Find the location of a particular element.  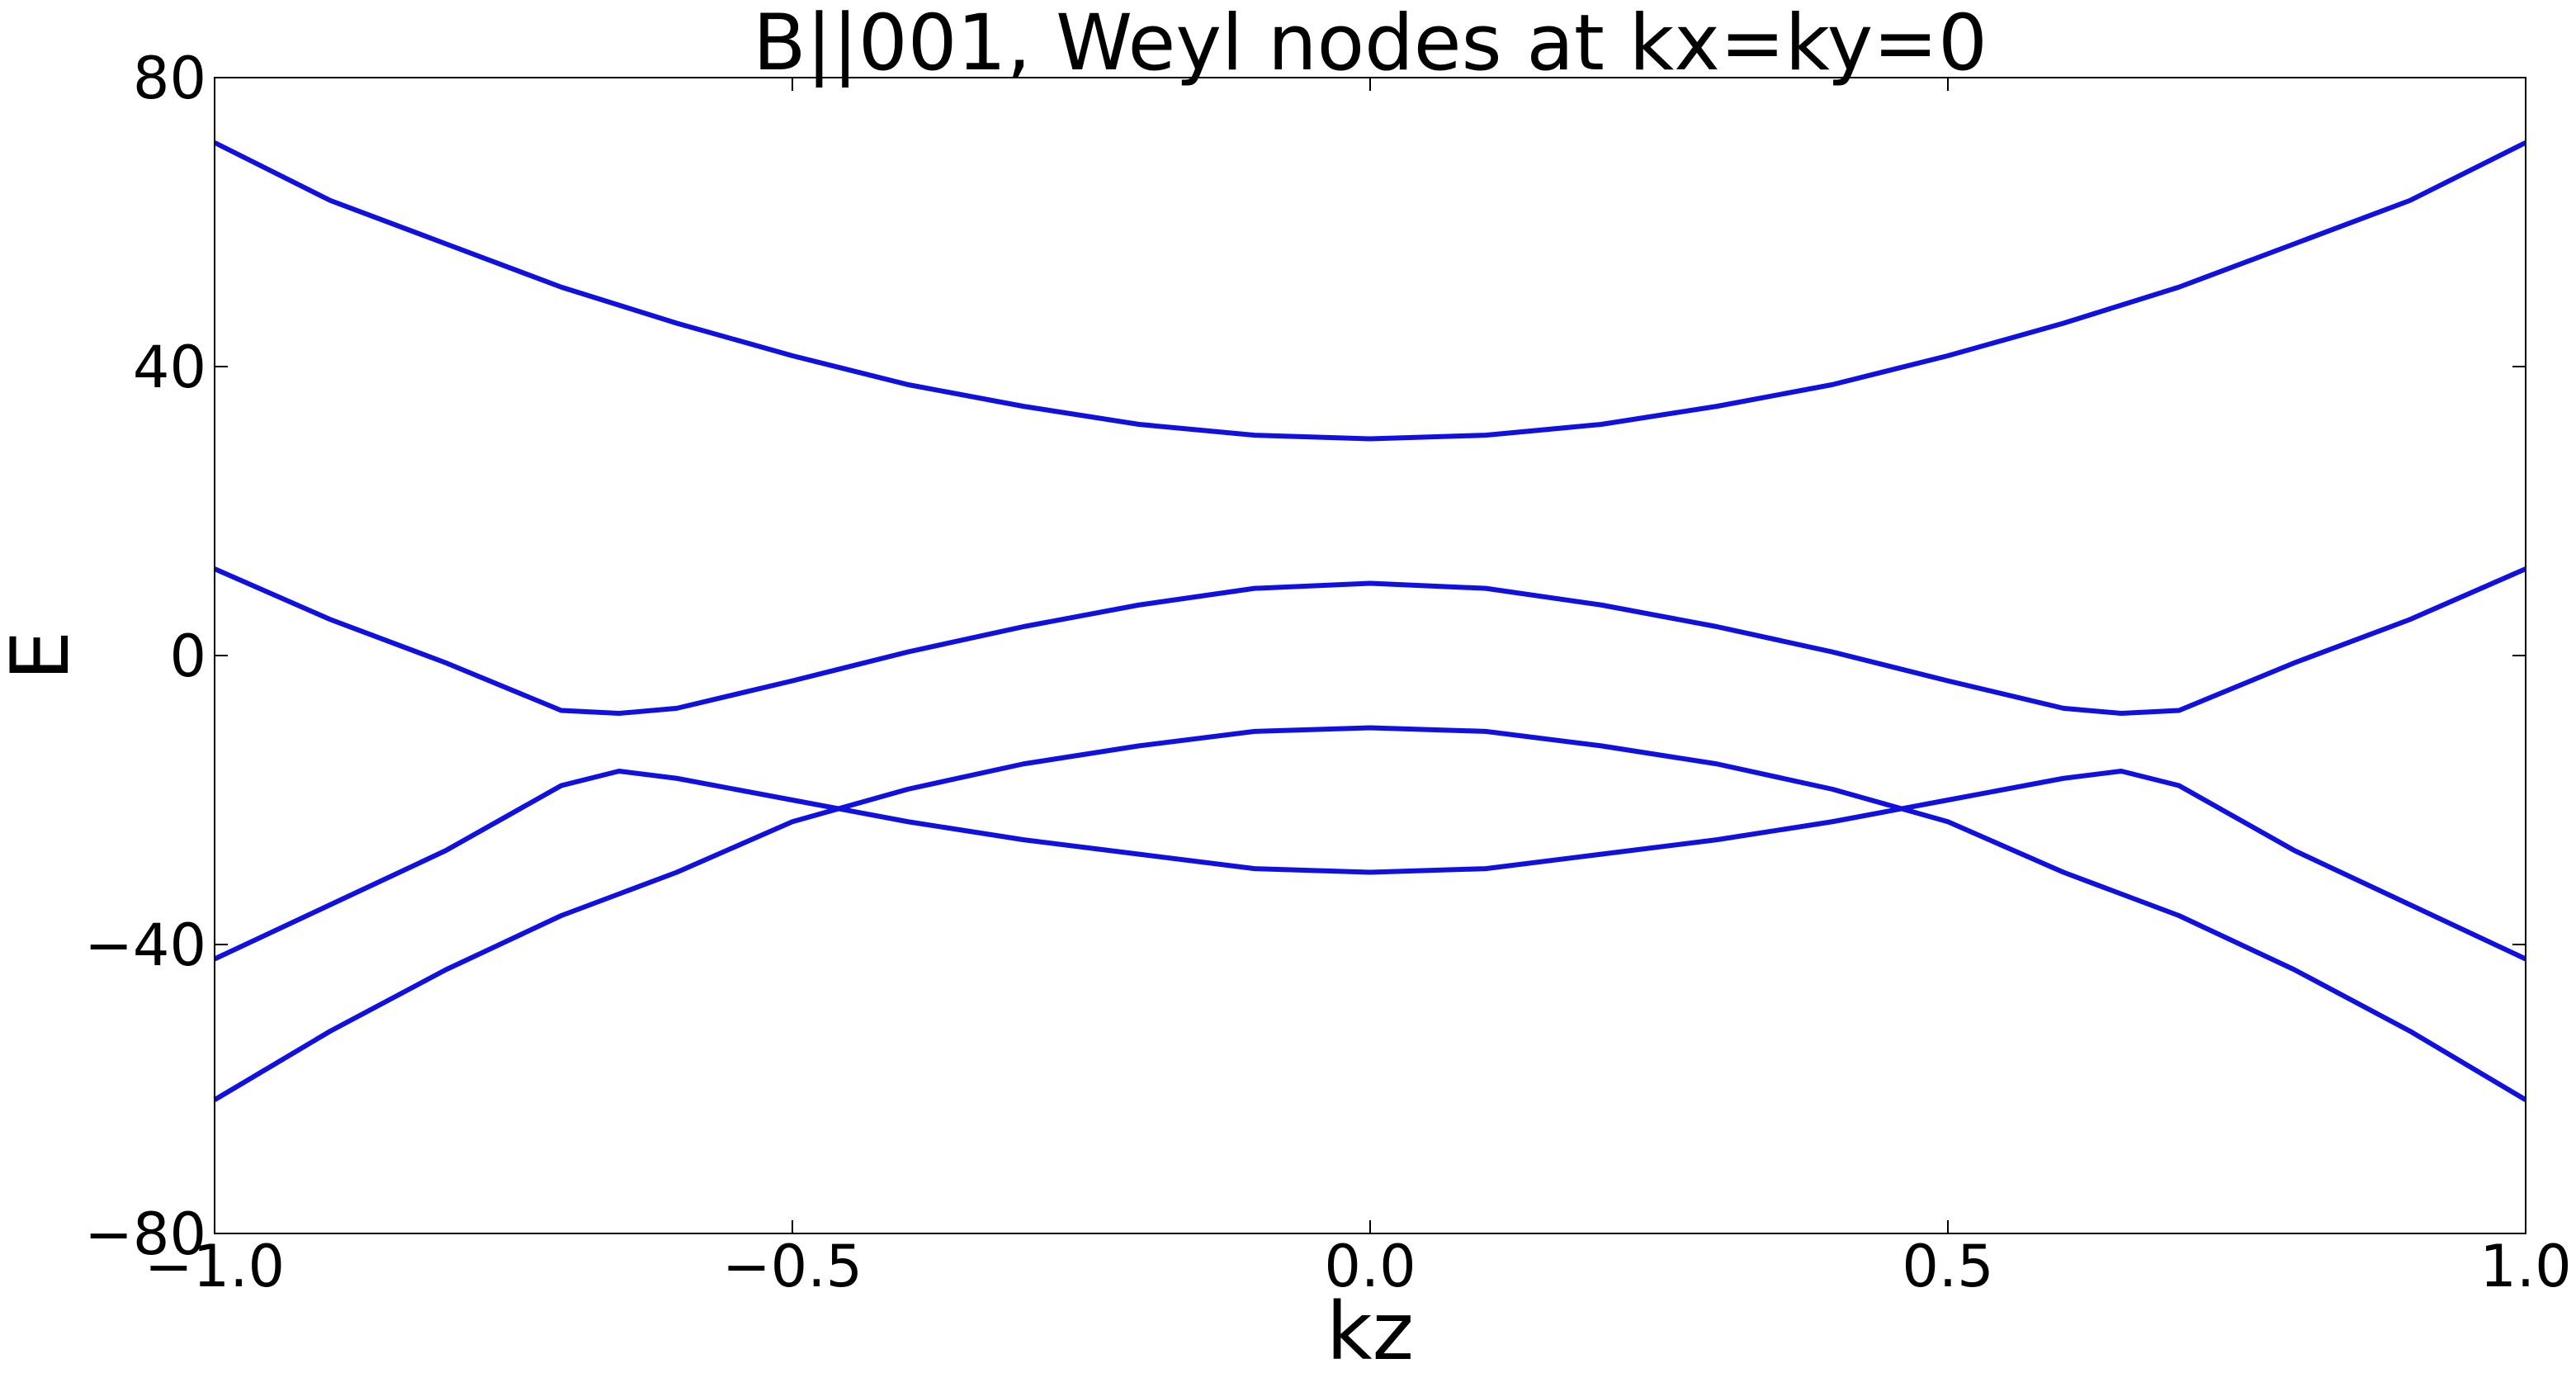

y-tick-label: −40 is located at coordinates (145, 945).